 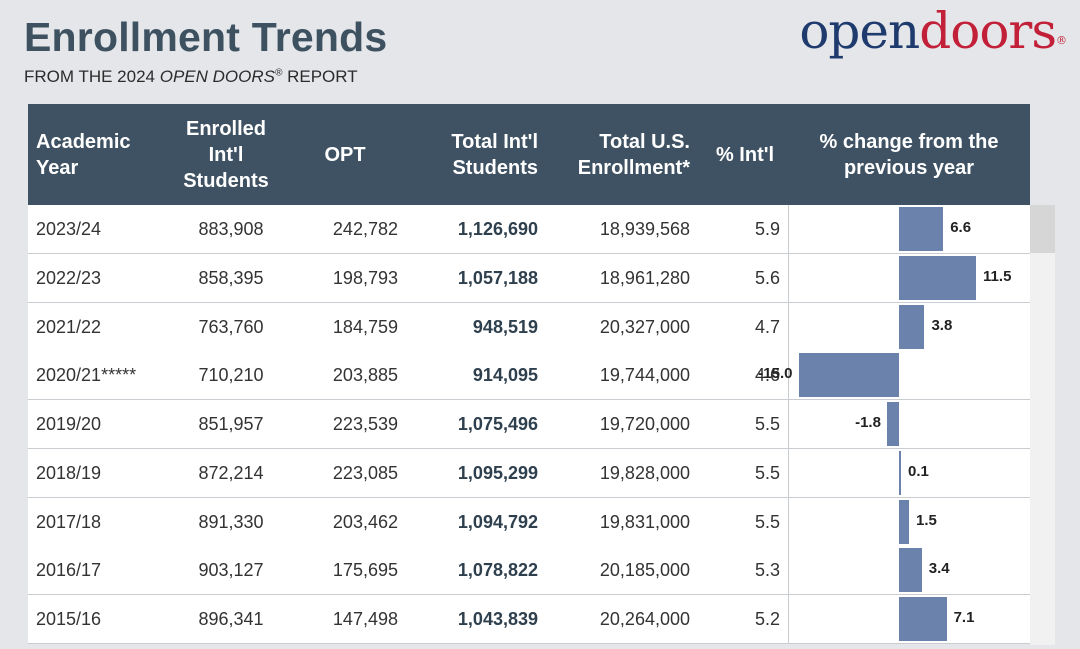 What do you see at coordinates (69, 619) in the screenshot?
I see `cell-academic-year: 2015/16` at bounding box center [69, 619].